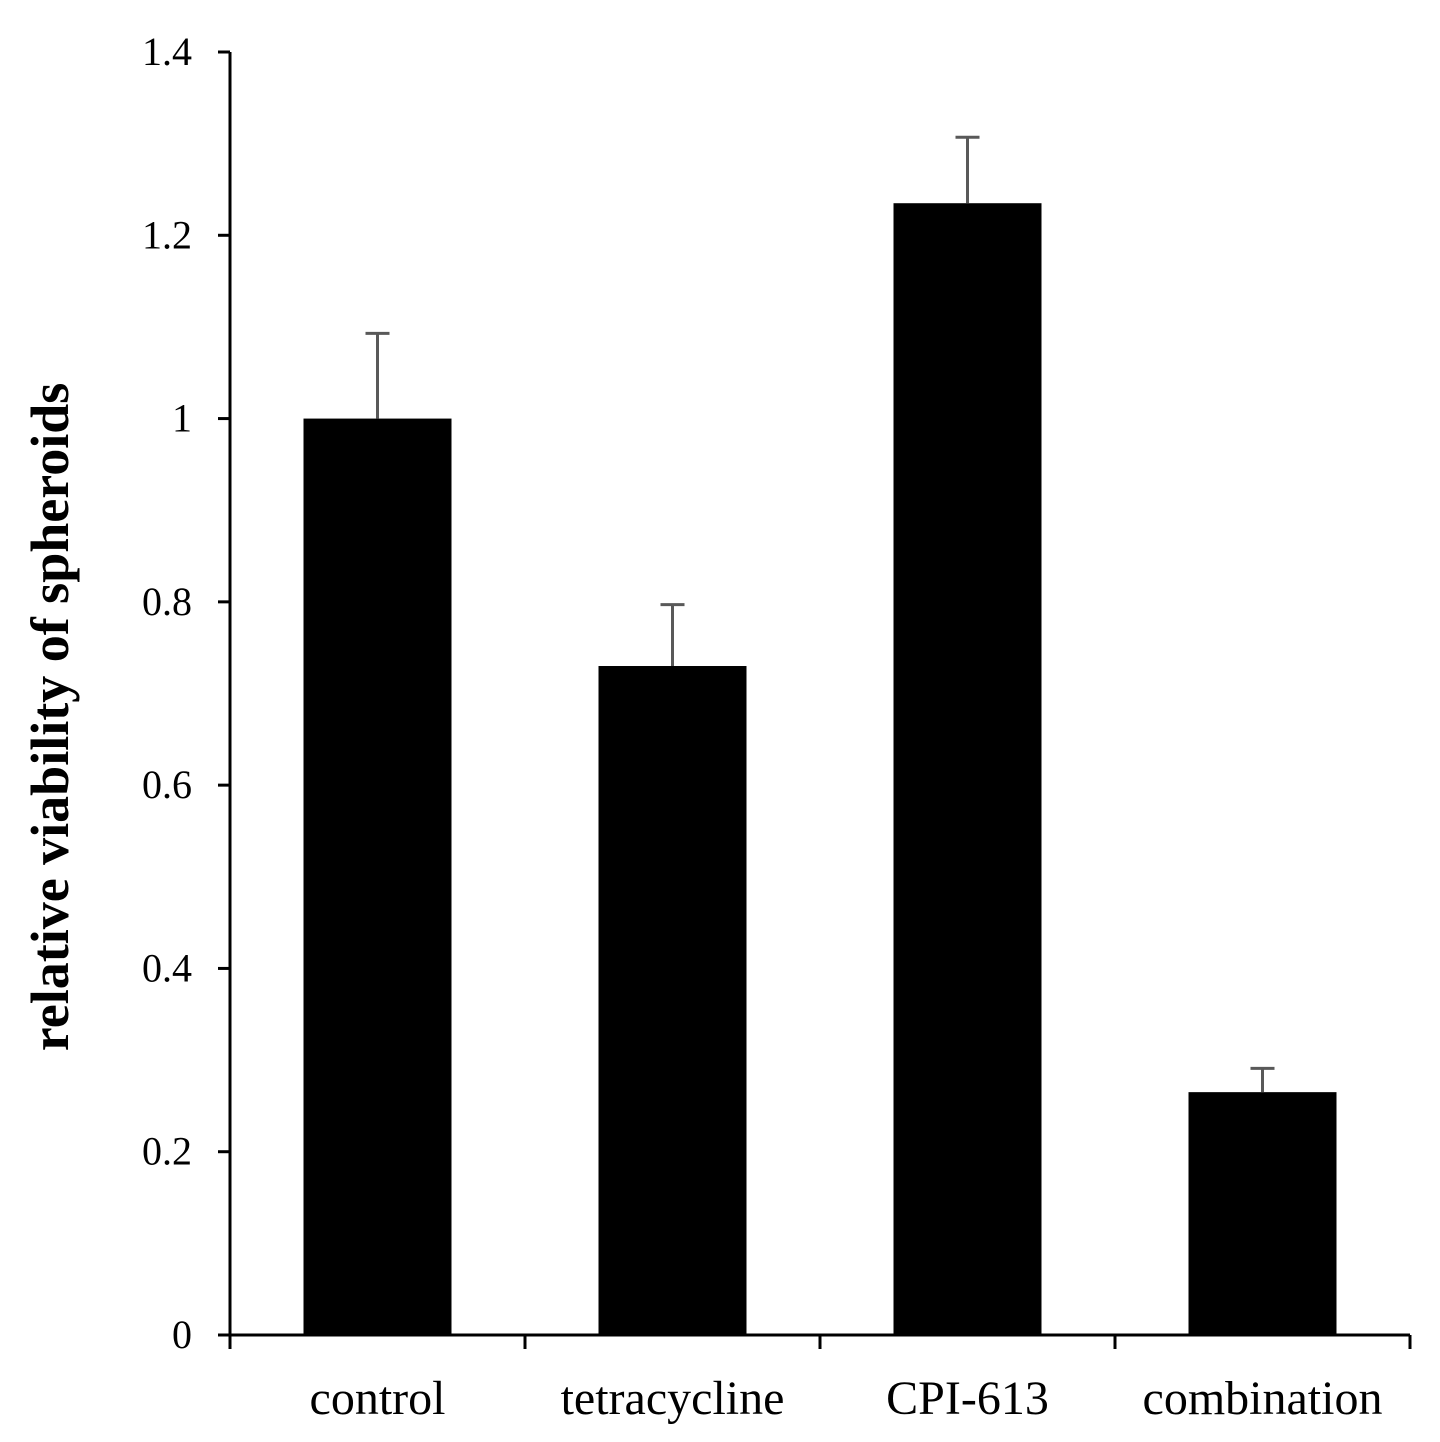 Image resolution: width=1440 pixels, height=1442 pixels. Describe the element at coordinates (673, 1398) in the screenshot. I see `x-category-label: tetracycline` at that location.